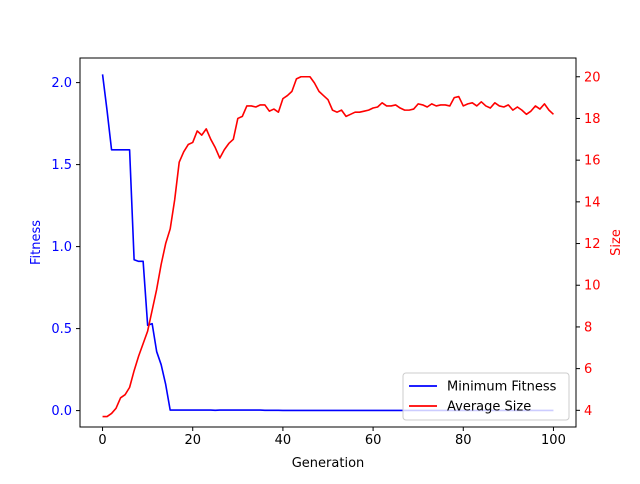 The height and width of the screenshot is (484, 640). Describe the element at coordinates (588, 369) in the screenshot. I see `y-right-tick-label: 6` at that location.